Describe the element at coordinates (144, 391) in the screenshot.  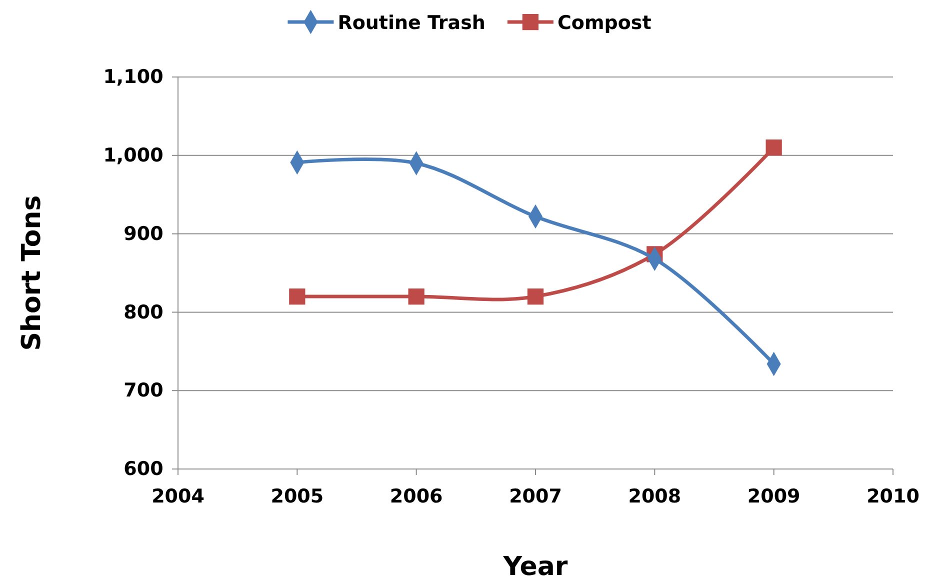
I see `y-tick-label: 700` at that location.